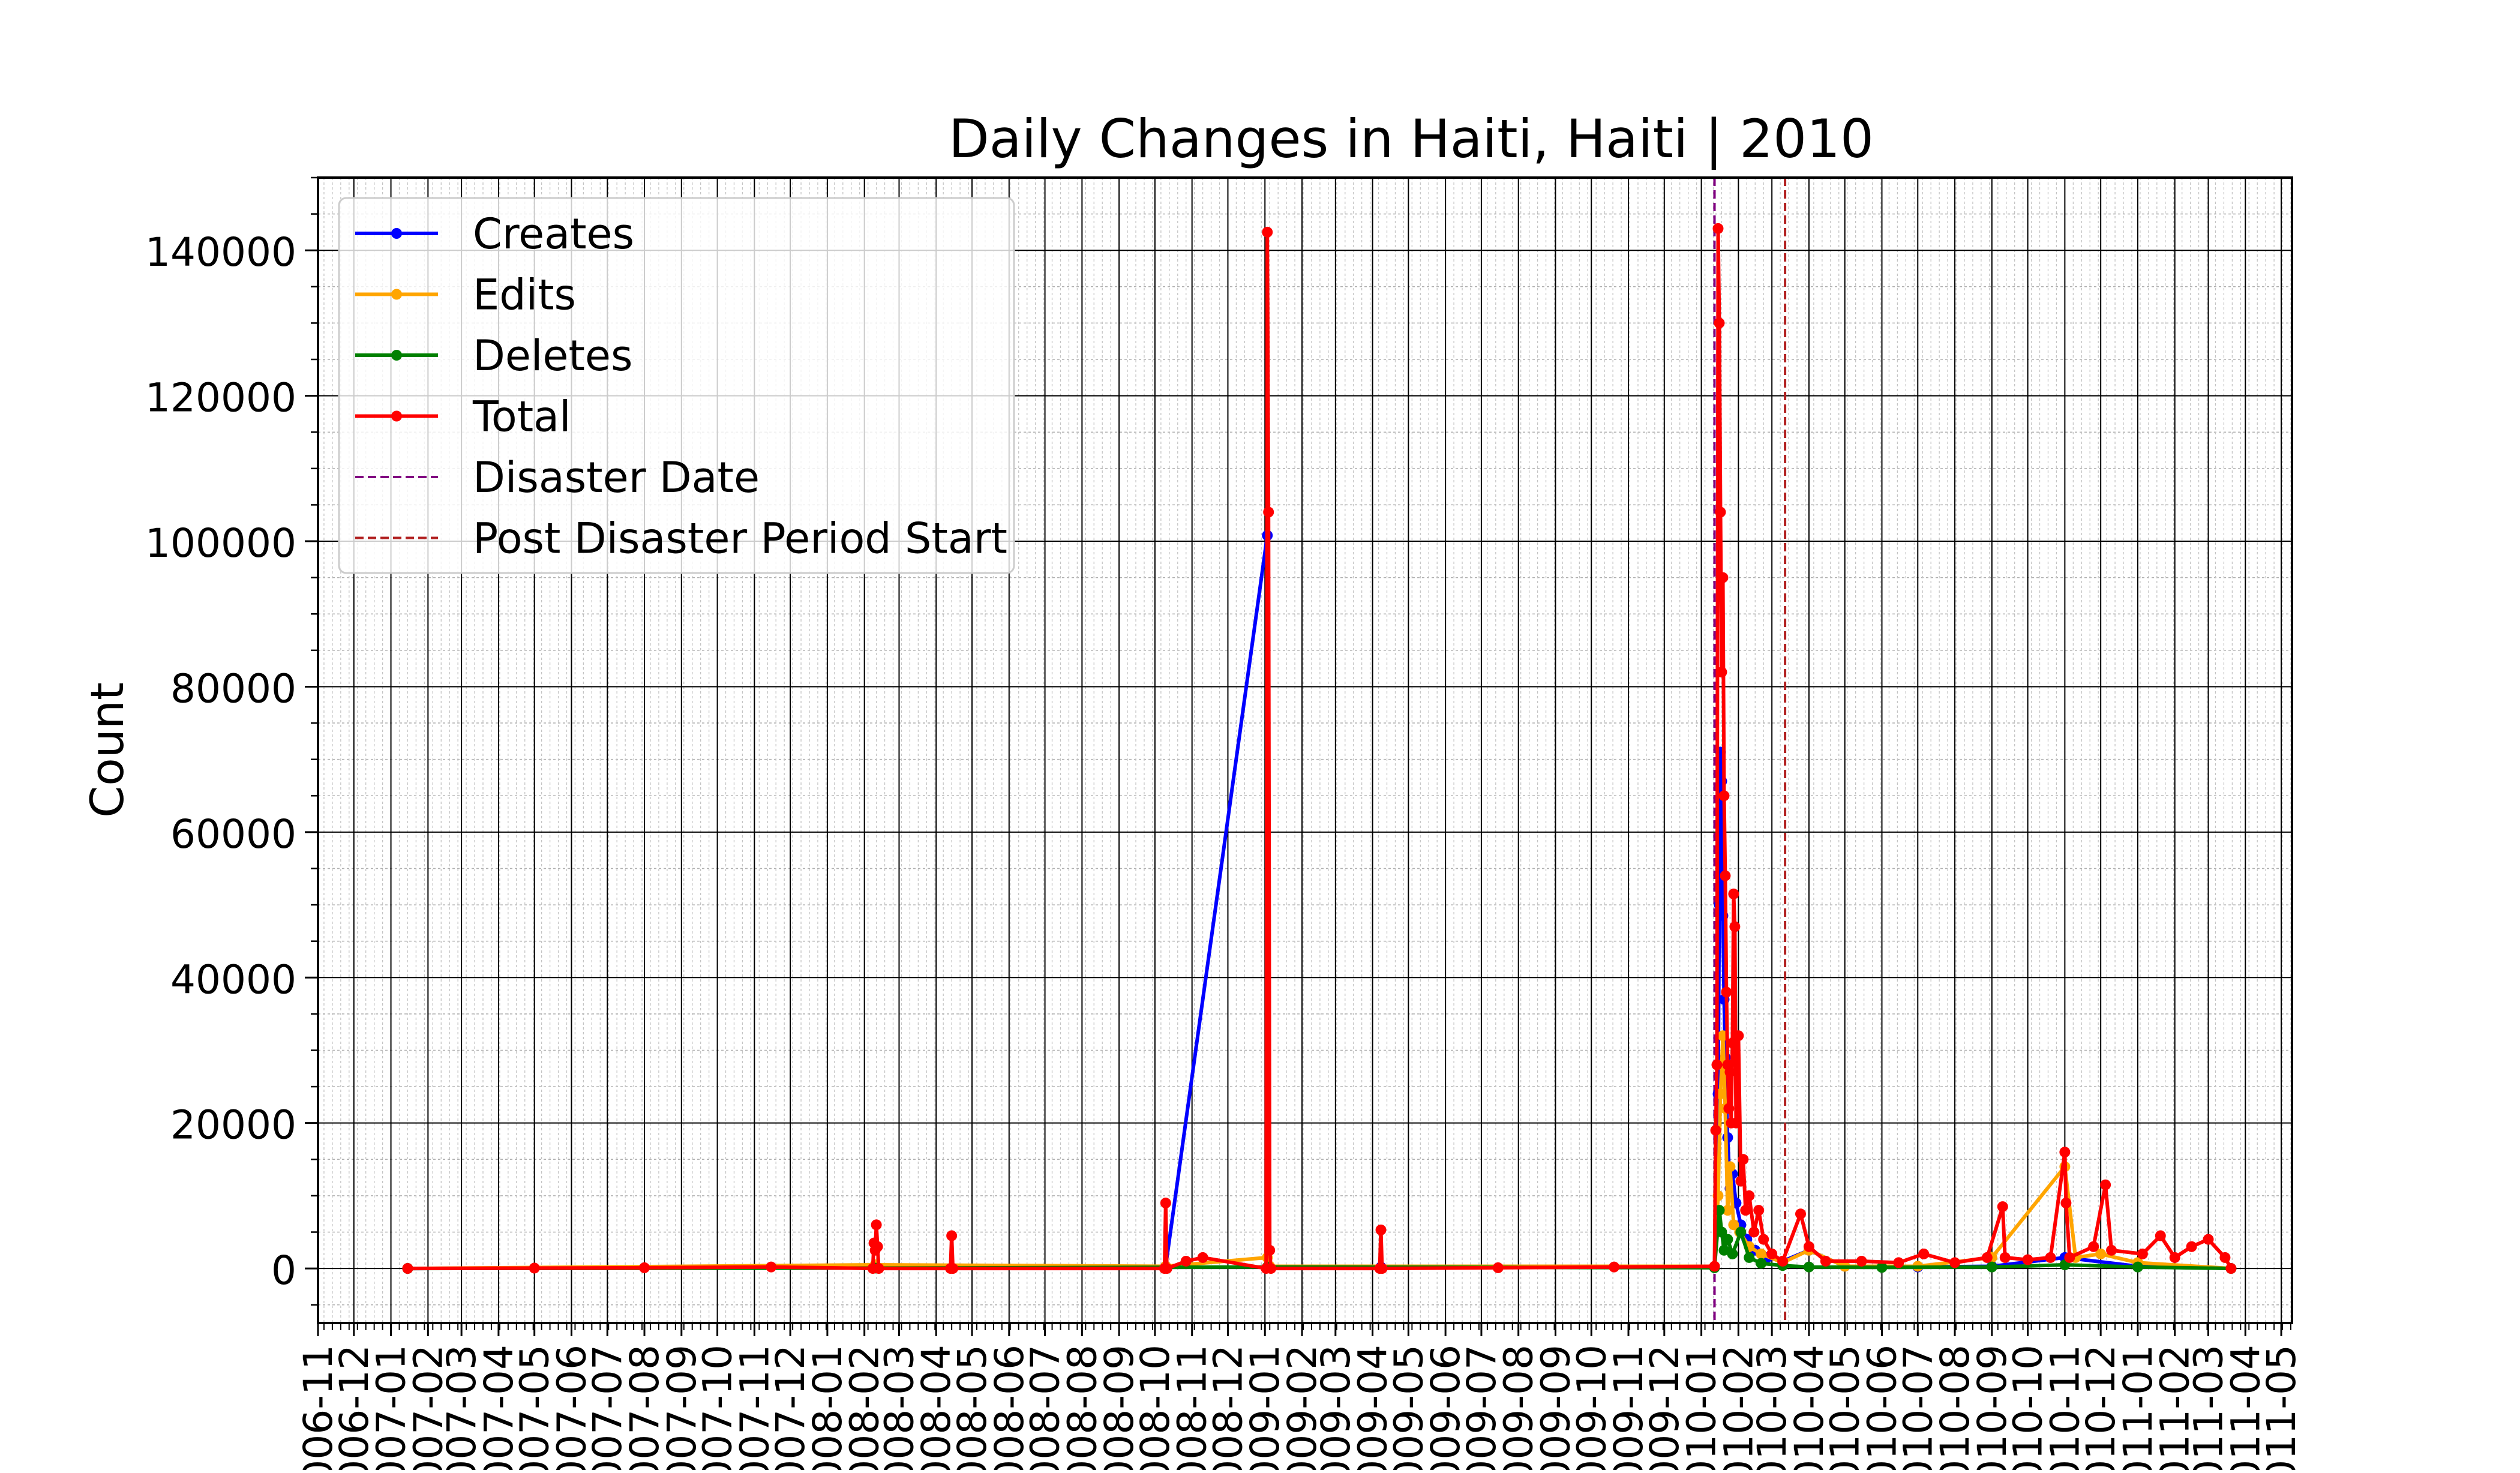 The width and height of the screenshot is (2520, 1473). What do you see at coordinates (645, 1407) in the screenshot?
I see `x-tick-label: 2007-08` at bounding box center [645, 1407].